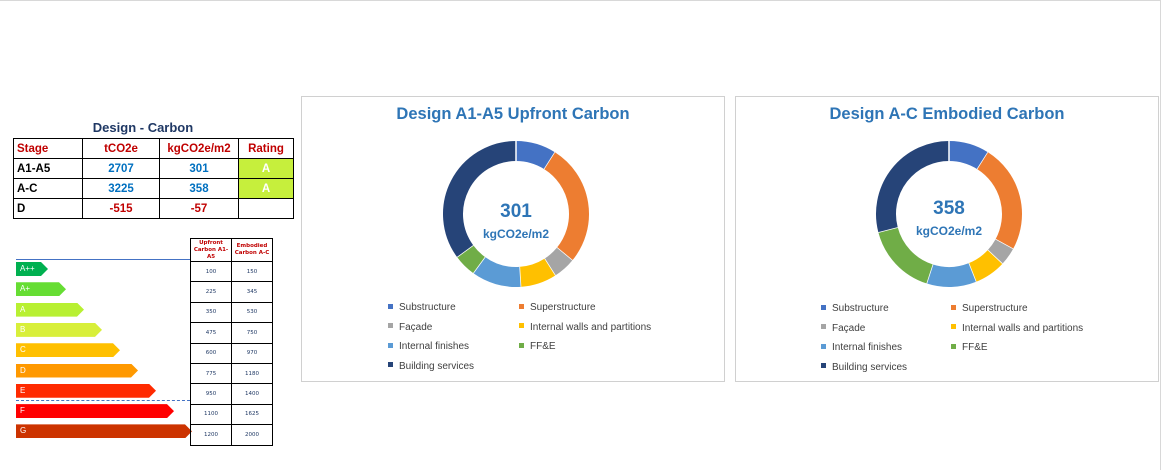 The image size is (1162, 471). Describe the element at coordinates (211, 353) in the screenshot. I see `upfront-threshold-cell: 600` at that location.